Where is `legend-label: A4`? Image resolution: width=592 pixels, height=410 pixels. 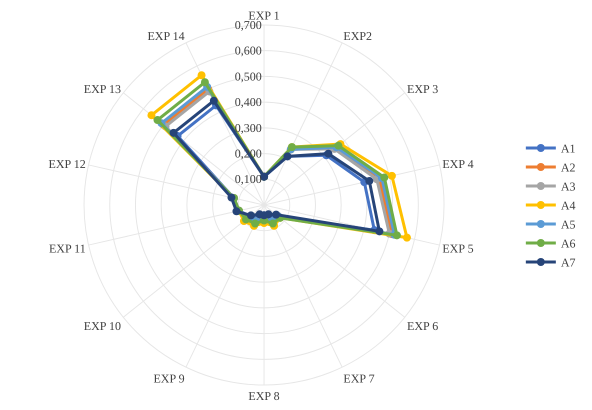
legend-label: A4 is located at coordinates (568, 205).